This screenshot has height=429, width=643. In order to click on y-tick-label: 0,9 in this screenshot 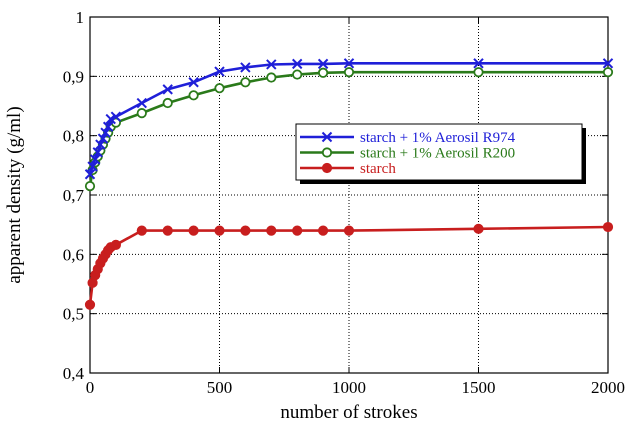, I will do `click(73, 76)`.